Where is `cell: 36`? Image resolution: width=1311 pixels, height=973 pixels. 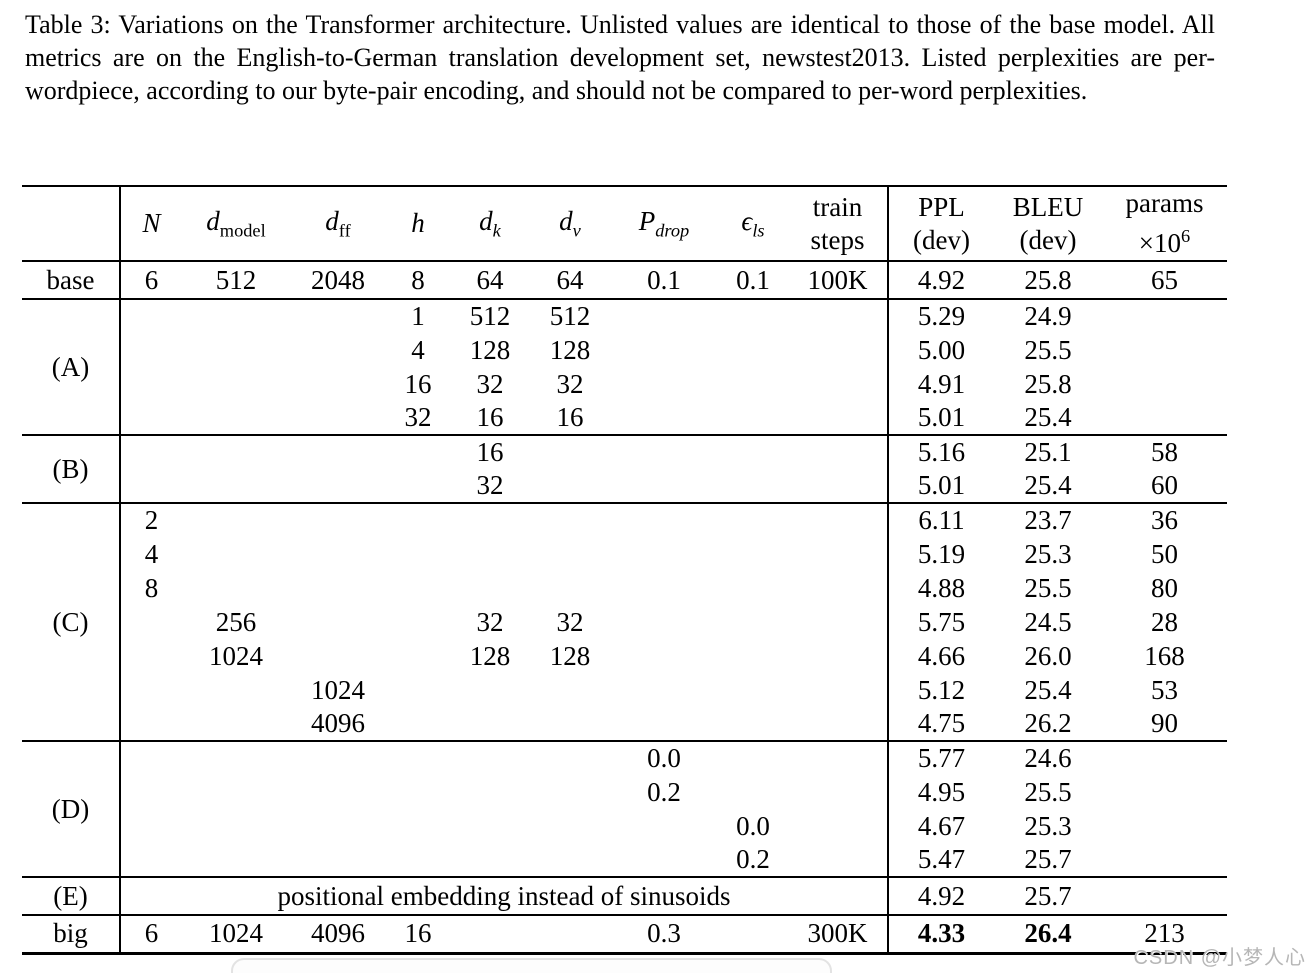
cell: 36 is located at coordinates (1164, 520).